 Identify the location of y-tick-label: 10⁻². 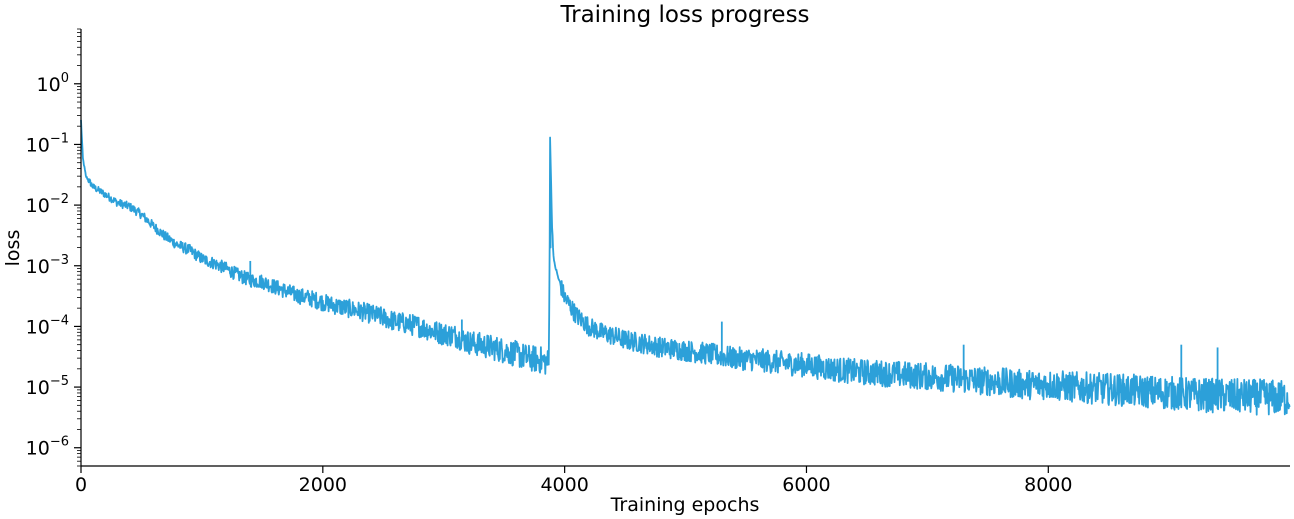
(47, 204).